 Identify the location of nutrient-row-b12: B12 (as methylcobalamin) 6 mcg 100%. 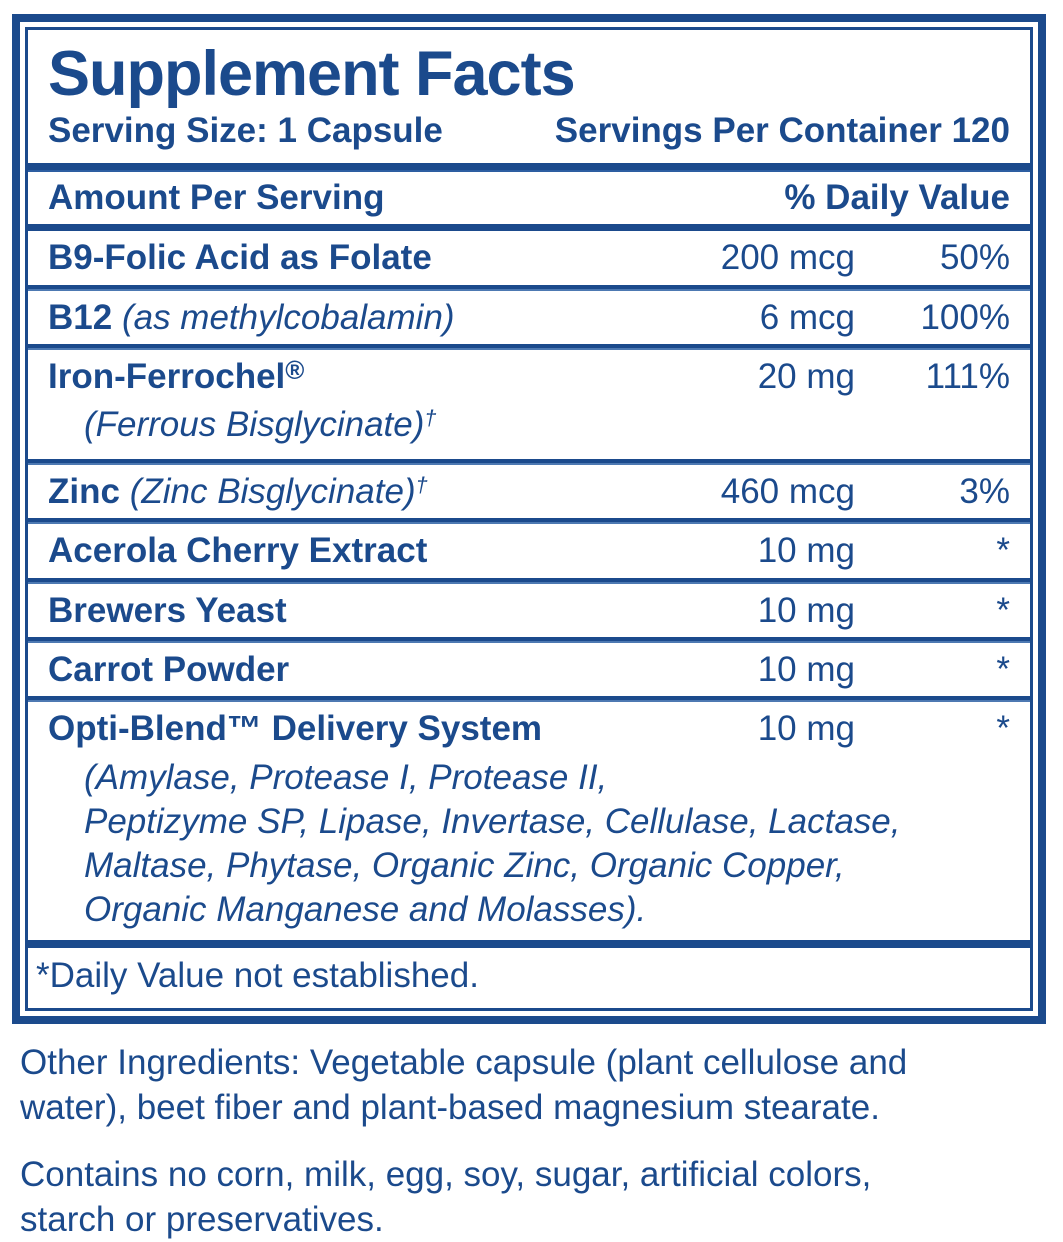
(529, 317).